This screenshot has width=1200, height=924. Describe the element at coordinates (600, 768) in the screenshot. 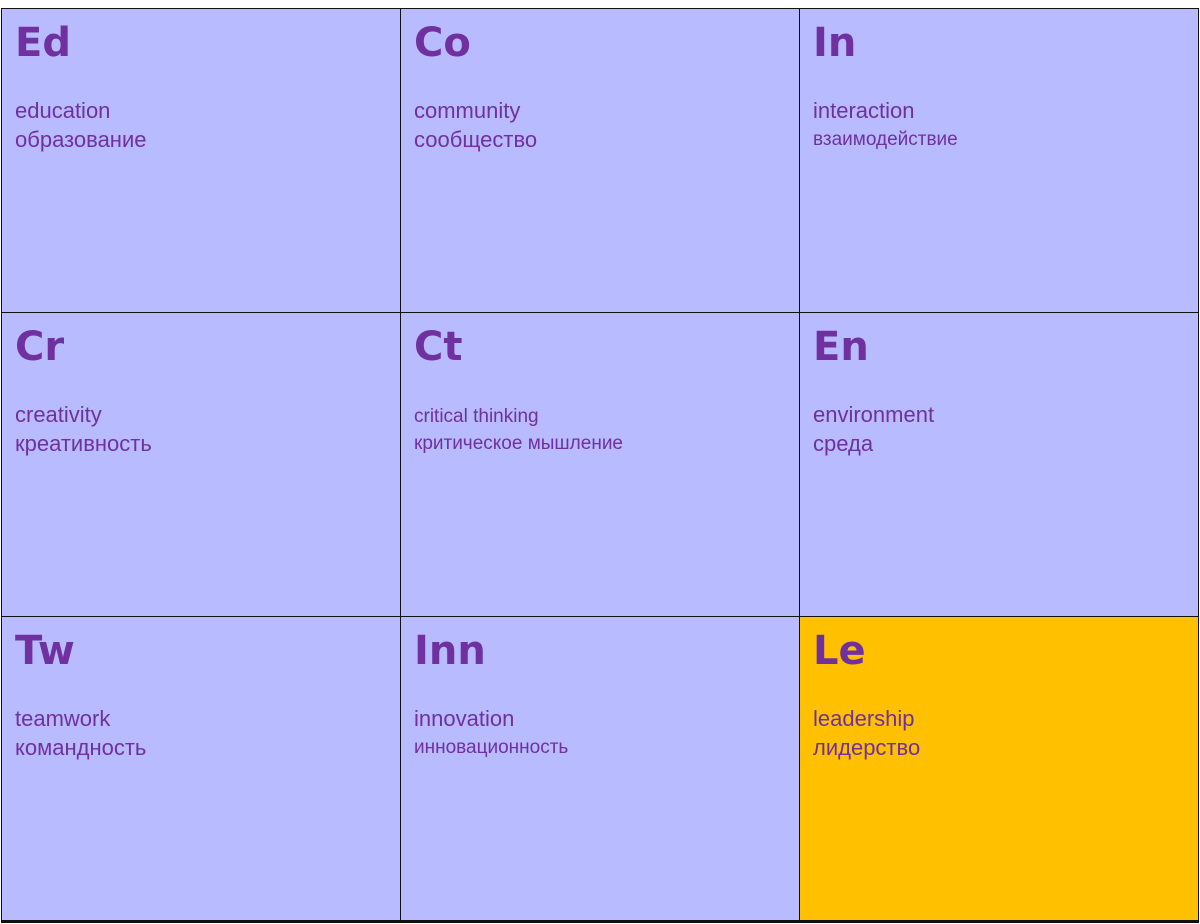

I see `cell-innovation: Inn innovation инновационность` at that location.